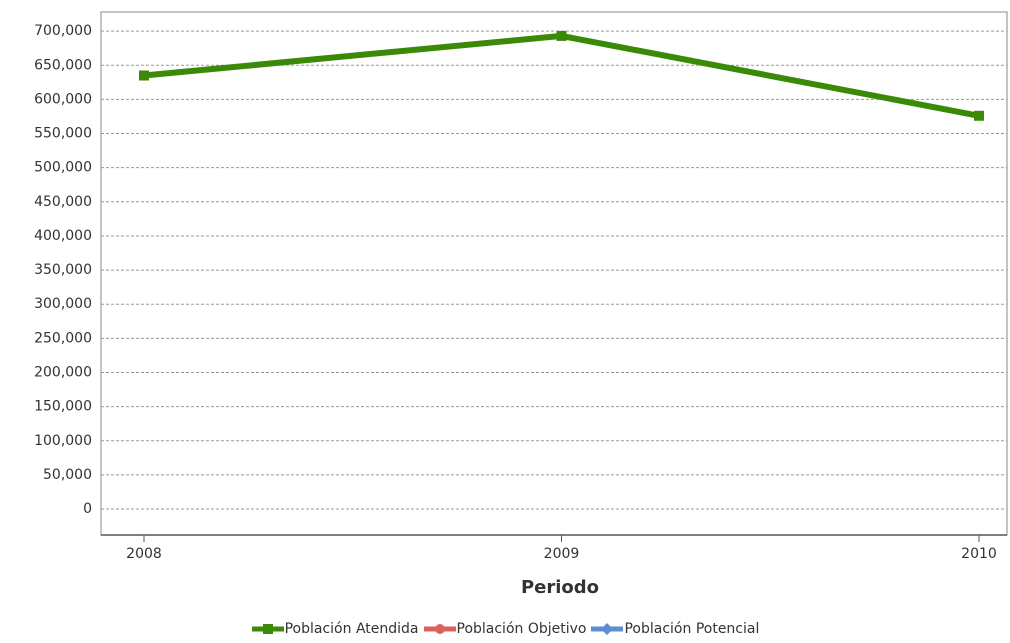 This screenshot has width=1010, height=643. What do you see at coordinates (561, 75) in the screenshot?
I see `series-line` at bounding box center [561, 75].